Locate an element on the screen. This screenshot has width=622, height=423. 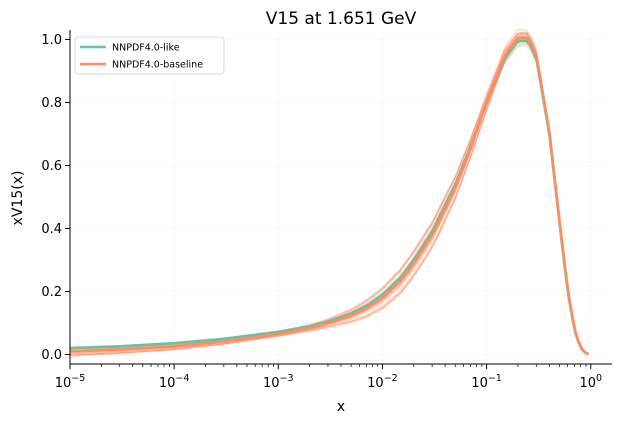
legend: NNPDF4.0-like NNPDF4.0-baseline is located at coordinates (149, 55).